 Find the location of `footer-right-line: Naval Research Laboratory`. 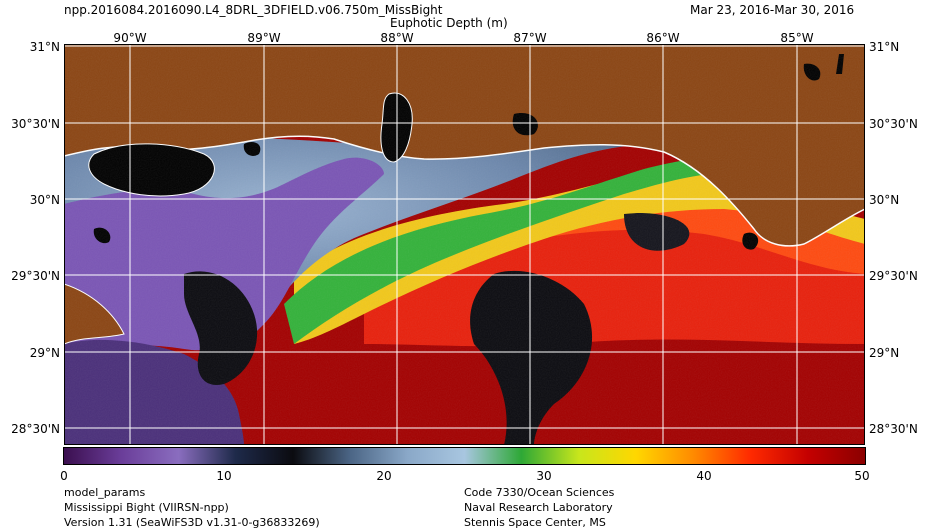

footer-right-line: Naval Research Laboratory is located at coordinates (538, 507).